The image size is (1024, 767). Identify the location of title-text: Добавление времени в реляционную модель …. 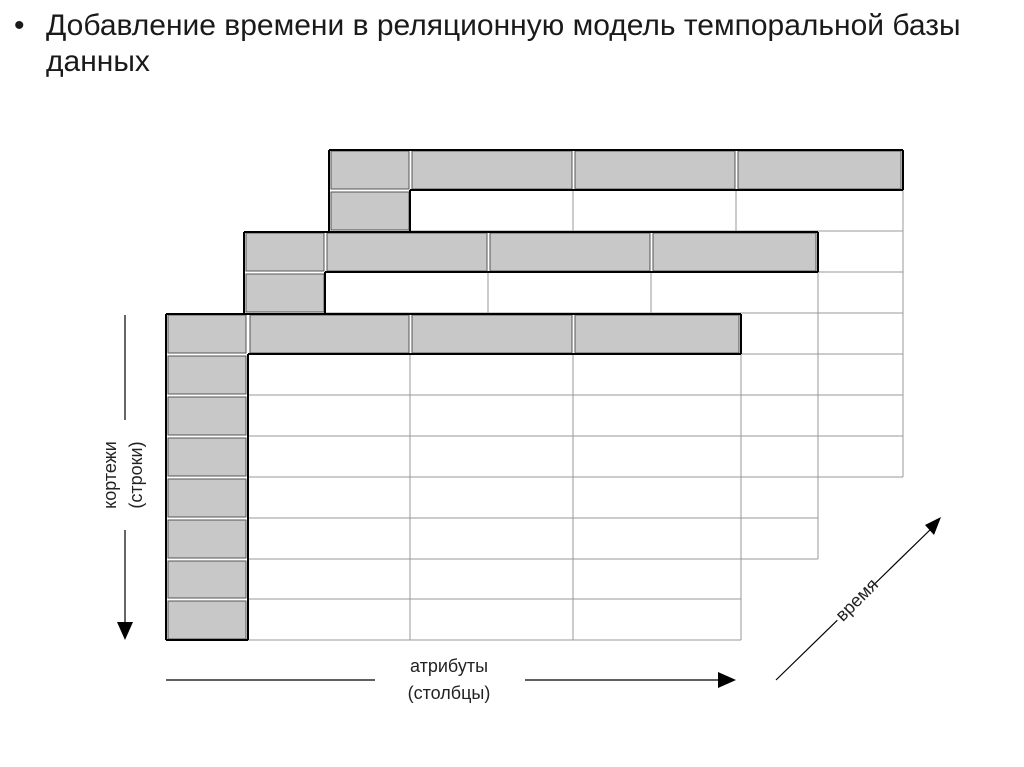
(503, 43).